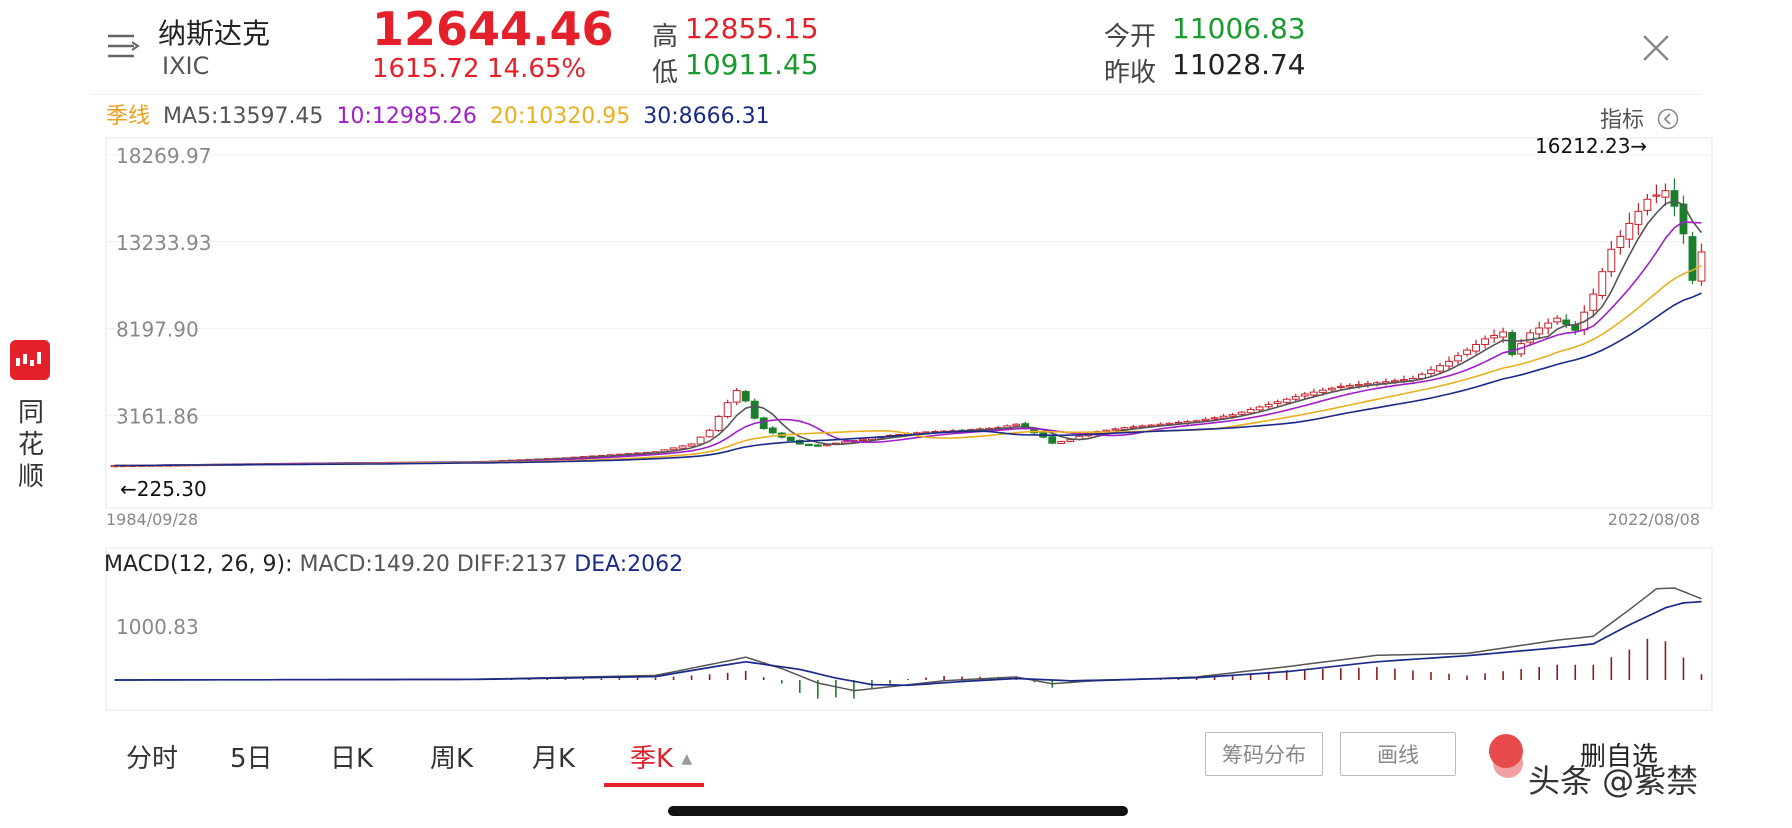 The height and width of the screenshot is (828, 1792). Describe the element at coordinates (452, 759) in the screenshot. I see `tab-weekly-k: 周K` at that location.